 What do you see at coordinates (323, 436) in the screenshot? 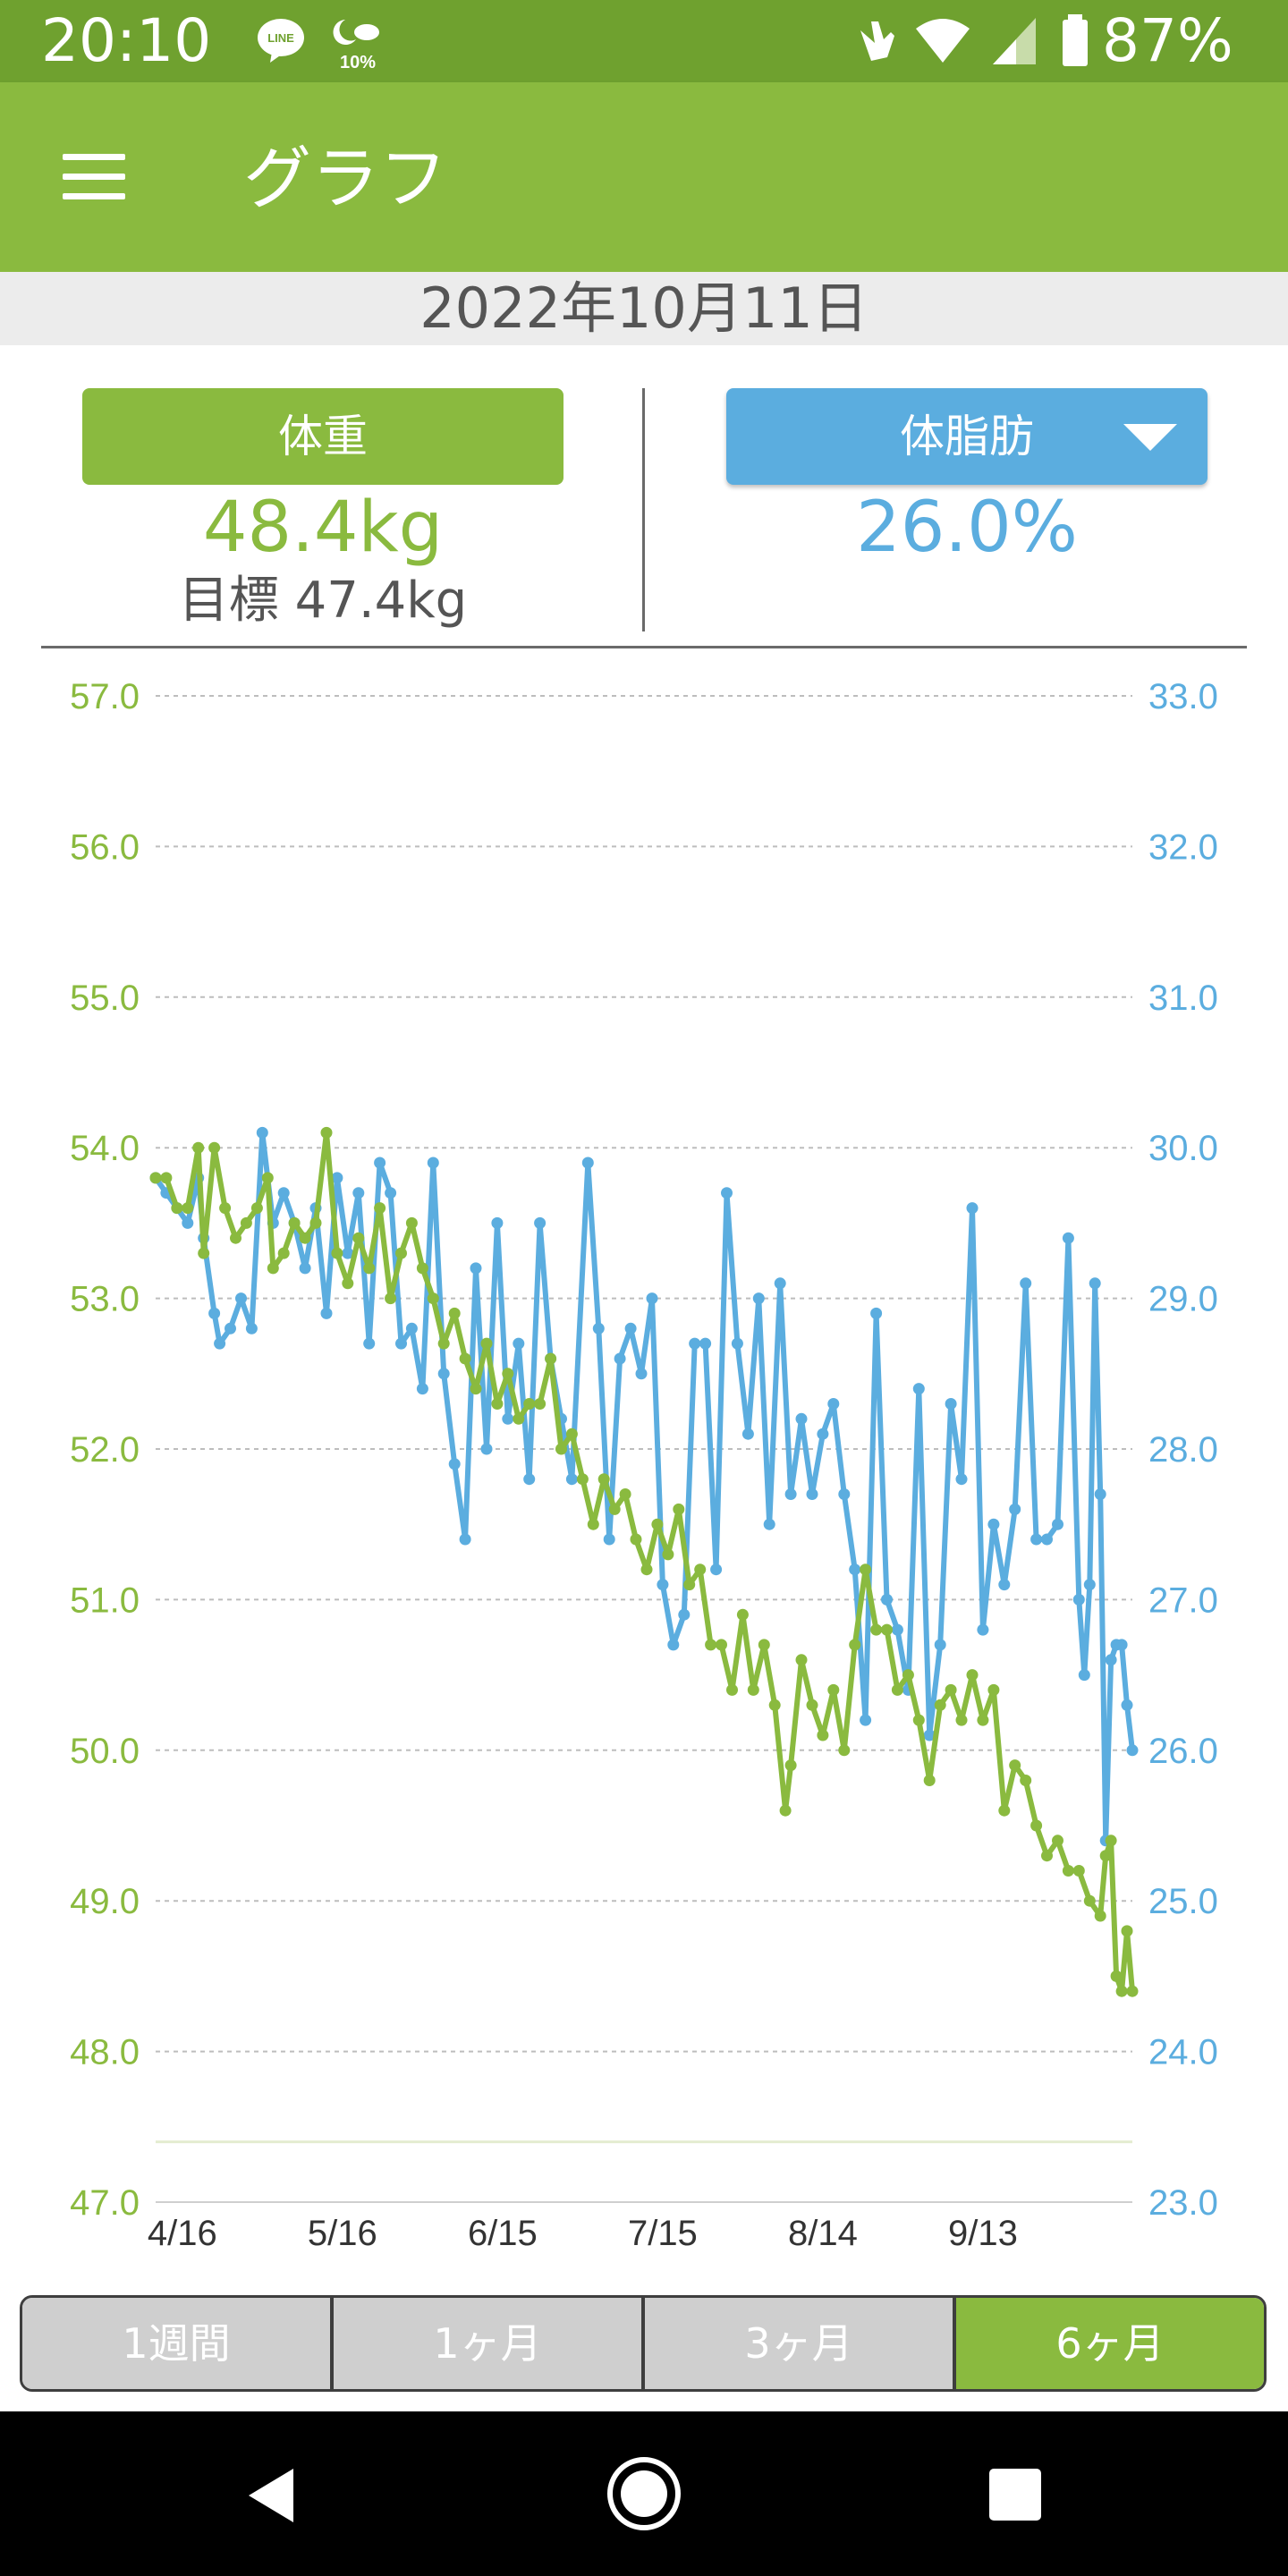
I see `weight-button: 体重` at bounding box center [323, 436].